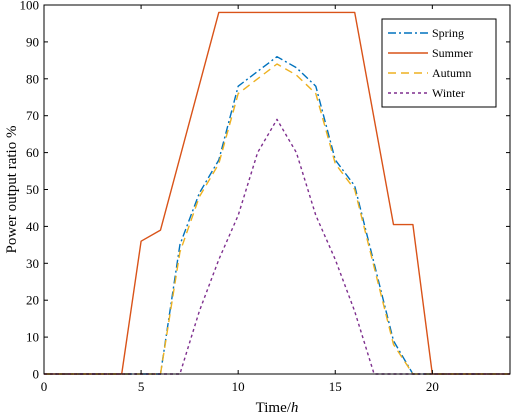 Image resolution: width=512 pixels, height=418 pixels. What do you see at coordinates (335, 386) in the screenshot?
I see `x-tick-label: 15` at bounding box center [335, 386].